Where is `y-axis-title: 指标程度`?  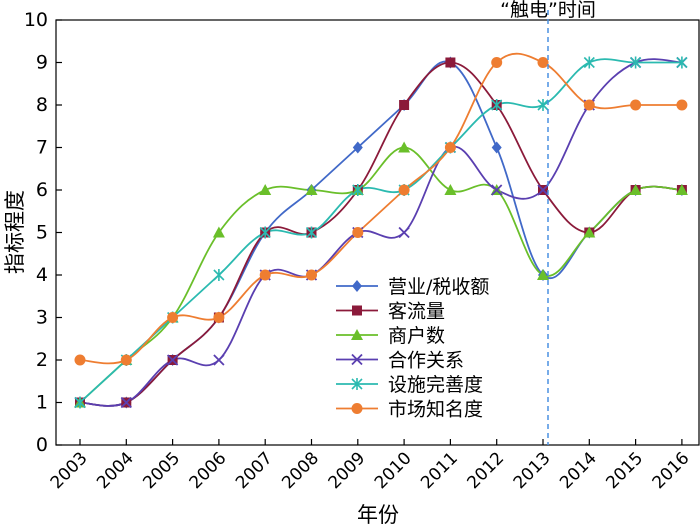 y-axis-title: 指标程度 is located at coordinates (15, 232).